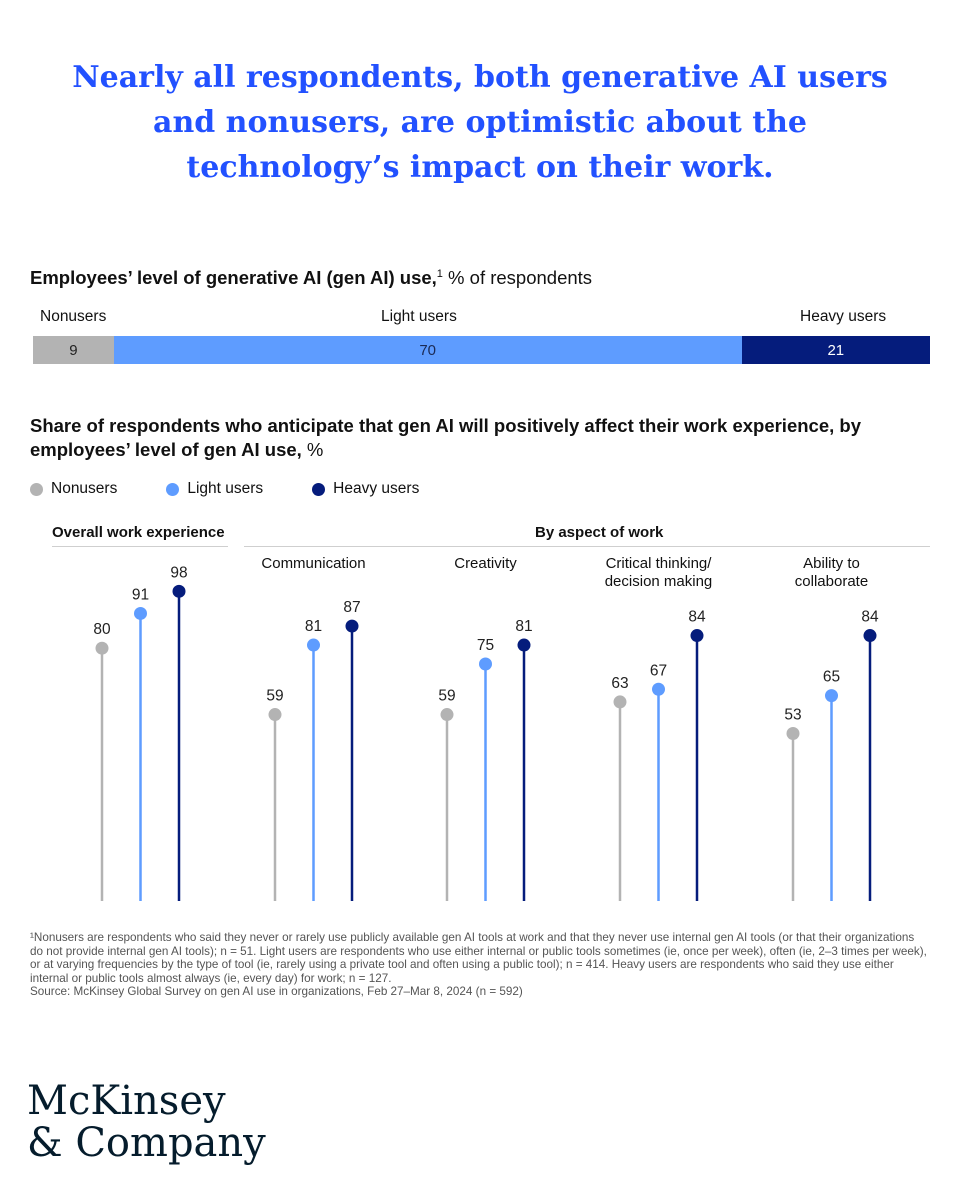  Describe the element at coordinates (140, 594) in the screenshot. I see `value-label-overall-work-experience-light-users: 91` at that location.